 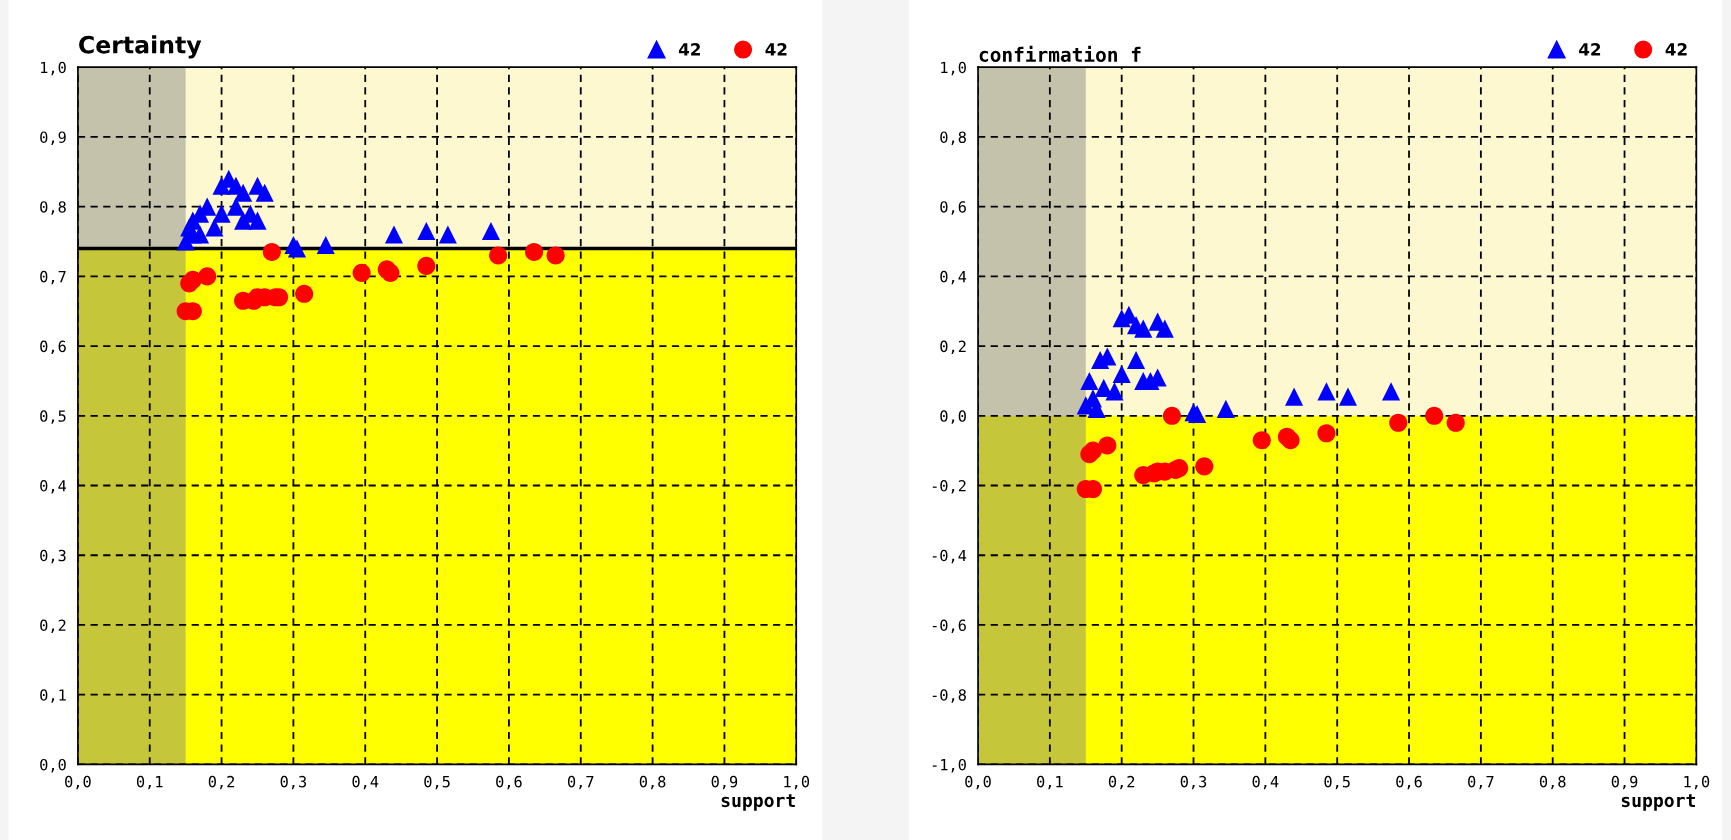 What do you see at coordinates (140, 47) in the screenshot?
I see `chart-title: Certainty` at bounding box center [140, 47].